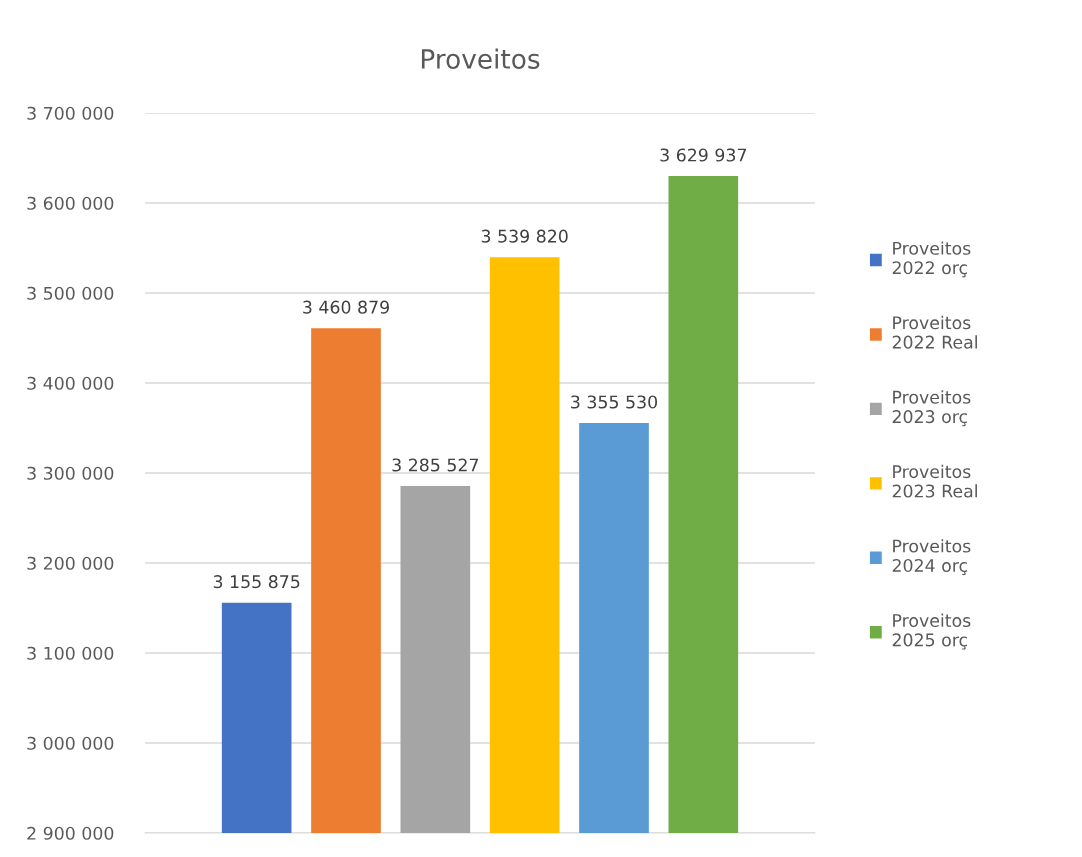  I want to click on y-tick-label: 3 400 000, so click(70, 383).